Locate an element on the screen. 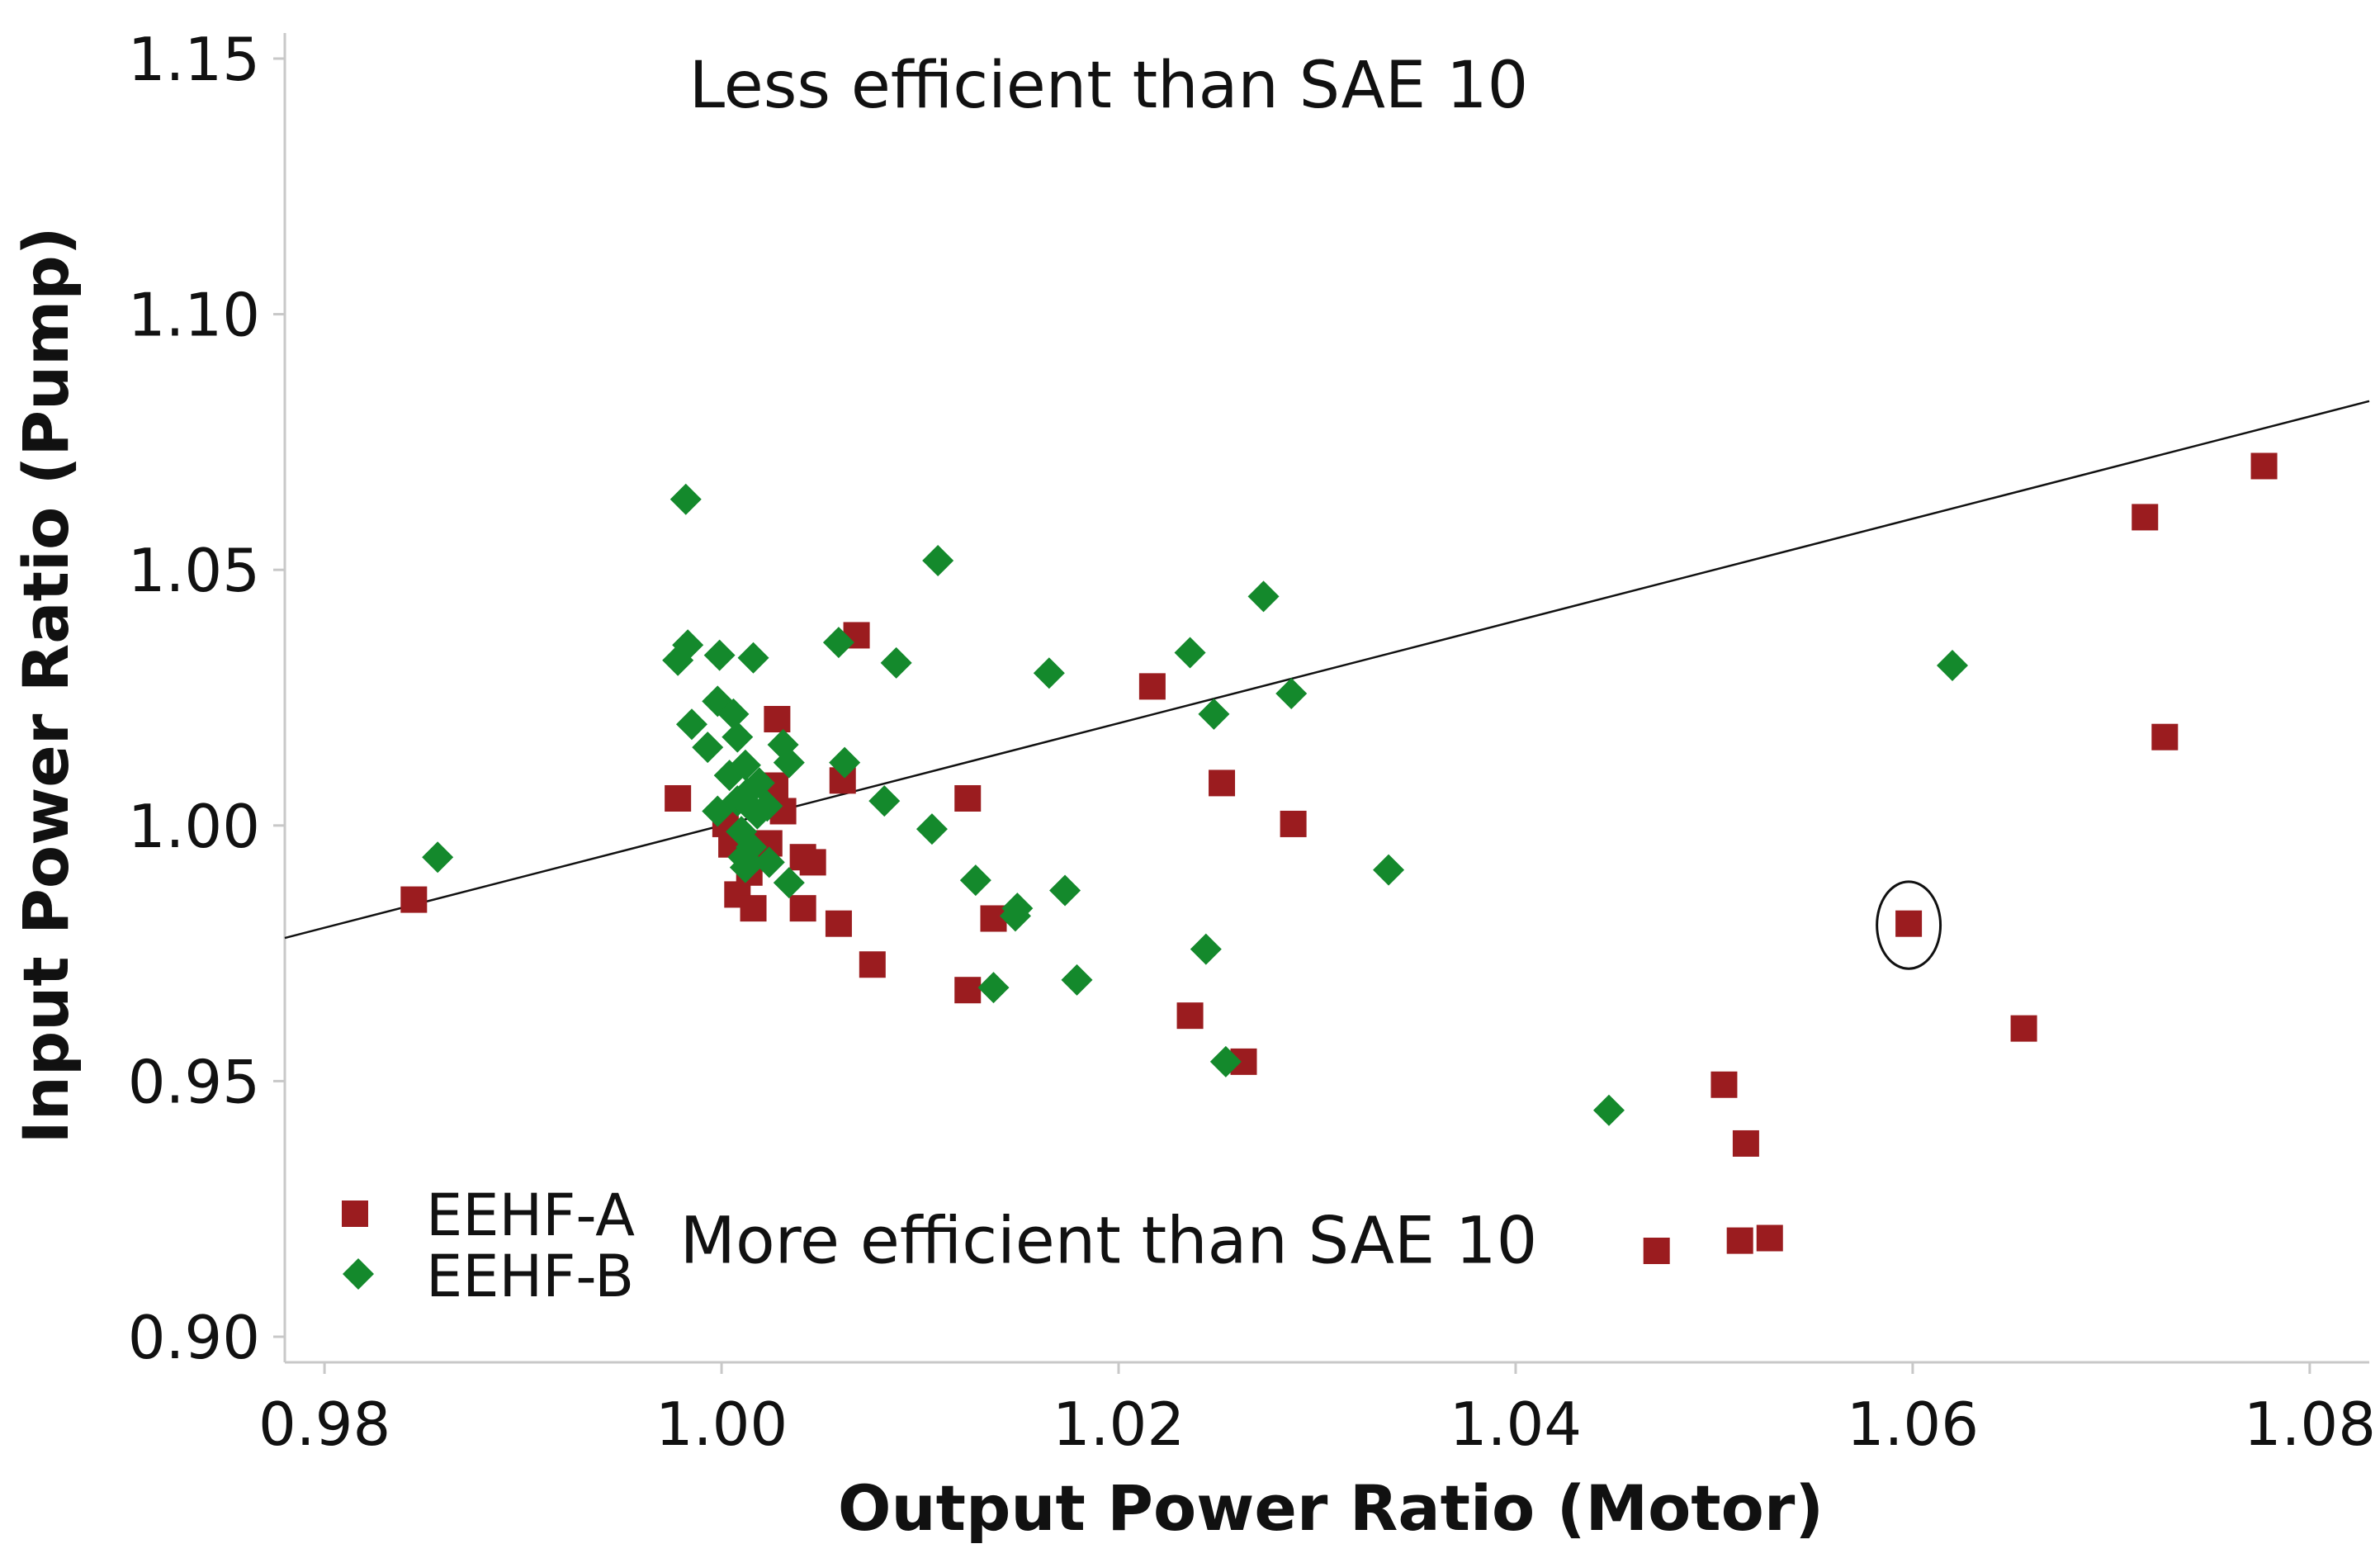 The height and width of the screenshot is (1558, 2380). x-axis-ticks: 0.98 1.00 1.02 1.04 1.06 1.08 is located at coordinates (1317, 1410).